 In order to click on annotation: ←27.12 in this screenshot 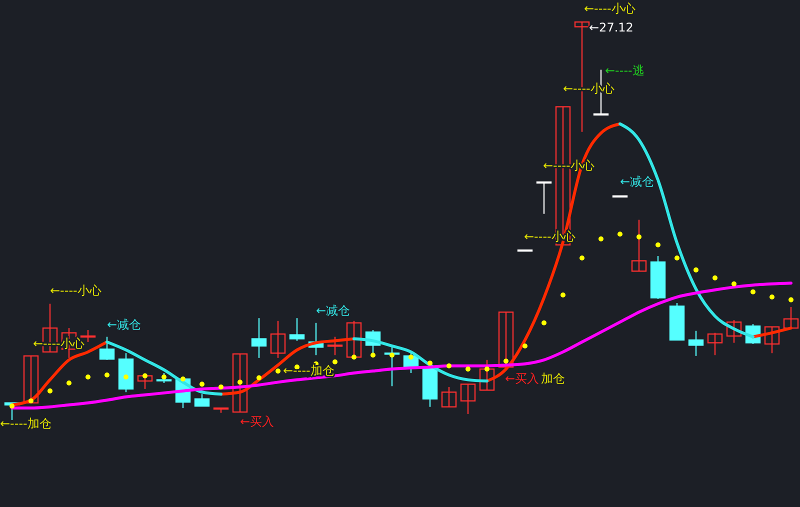, I will do `click(611, 27)`.